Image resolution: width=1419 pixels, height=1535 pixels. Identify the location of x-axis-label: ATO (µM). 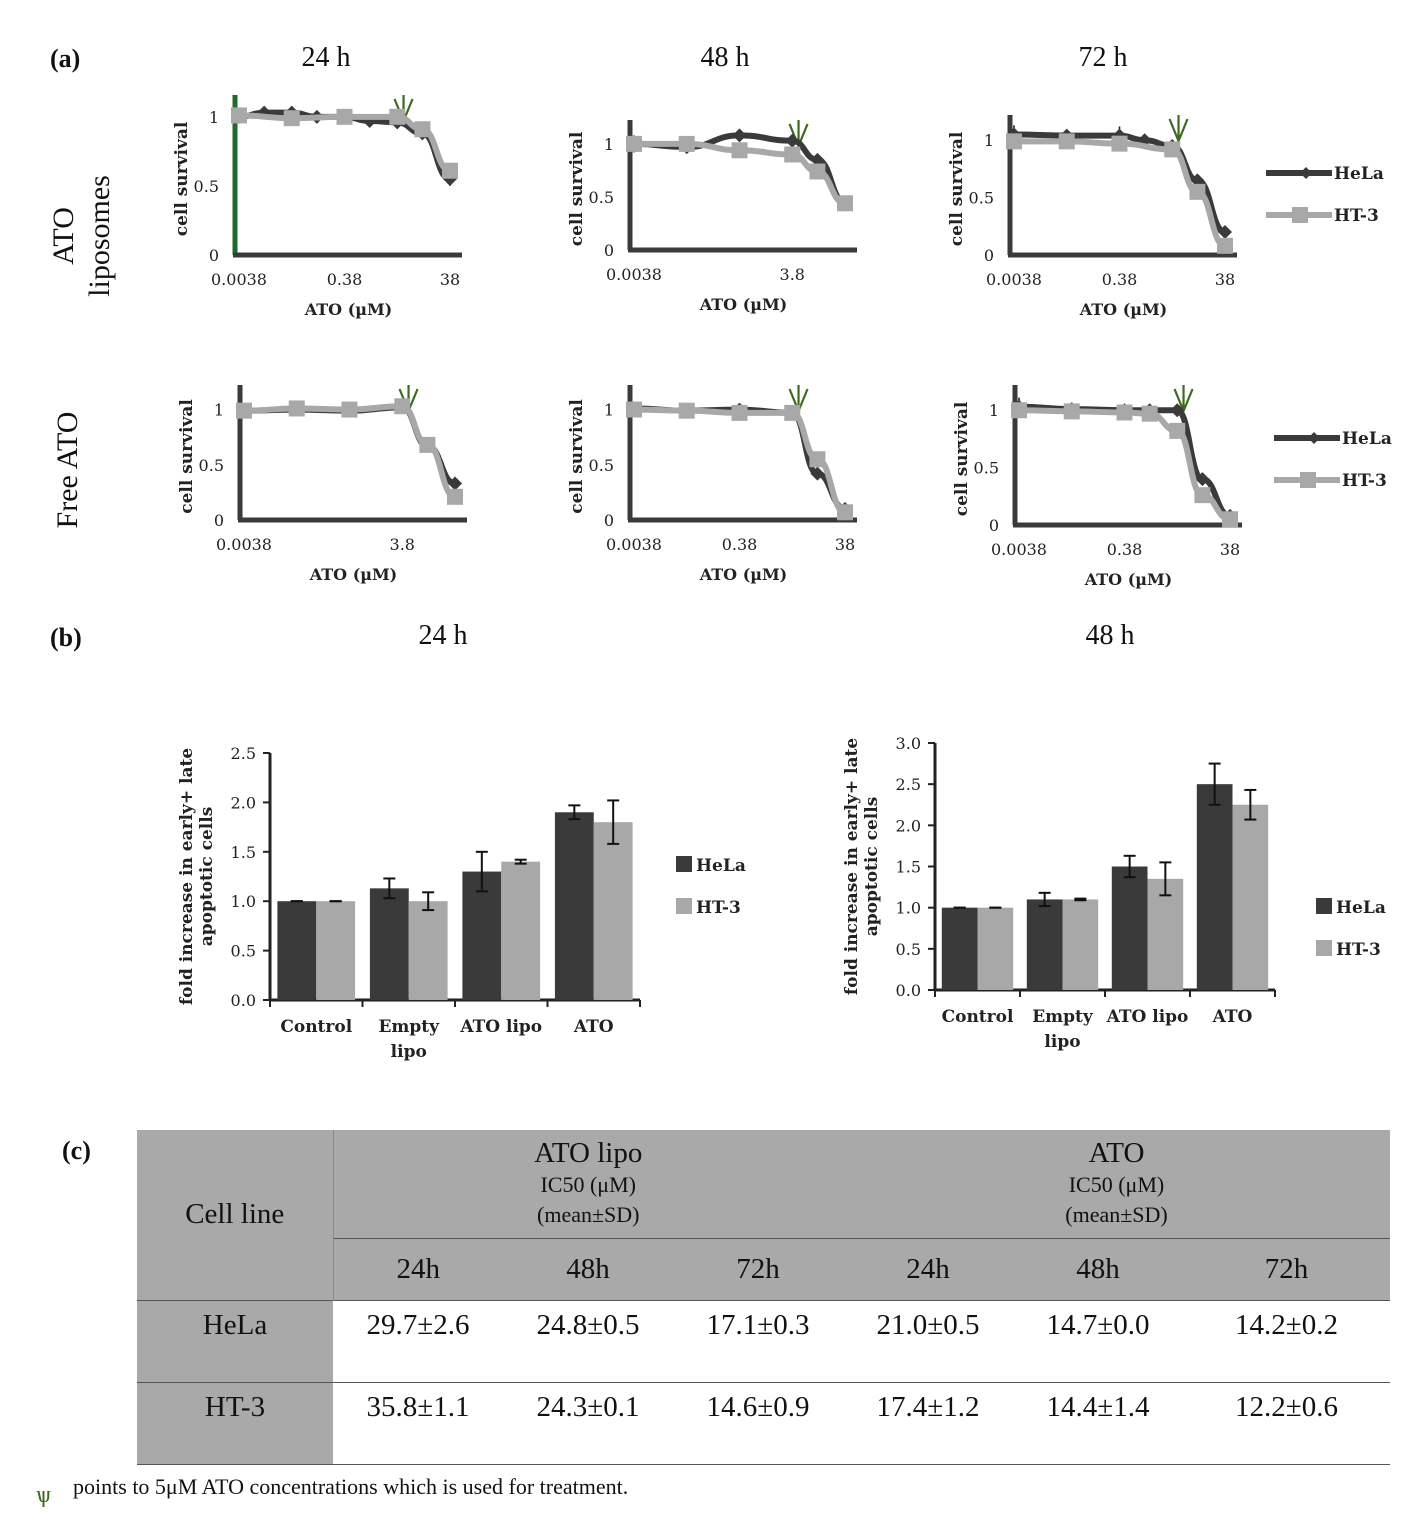
(348, 309).